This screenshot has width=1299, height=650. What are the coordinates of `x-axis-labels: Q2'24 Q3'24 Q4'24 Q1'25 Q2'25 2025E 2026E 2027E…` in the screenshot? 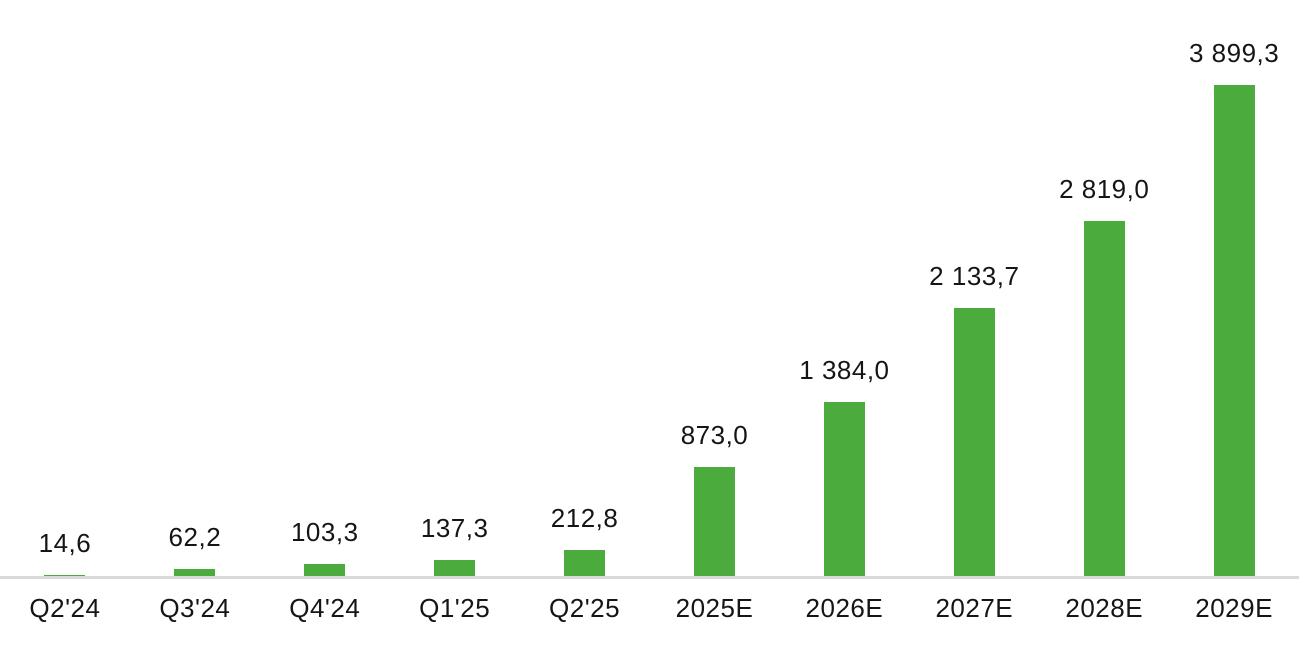 It's located at (649, 608).